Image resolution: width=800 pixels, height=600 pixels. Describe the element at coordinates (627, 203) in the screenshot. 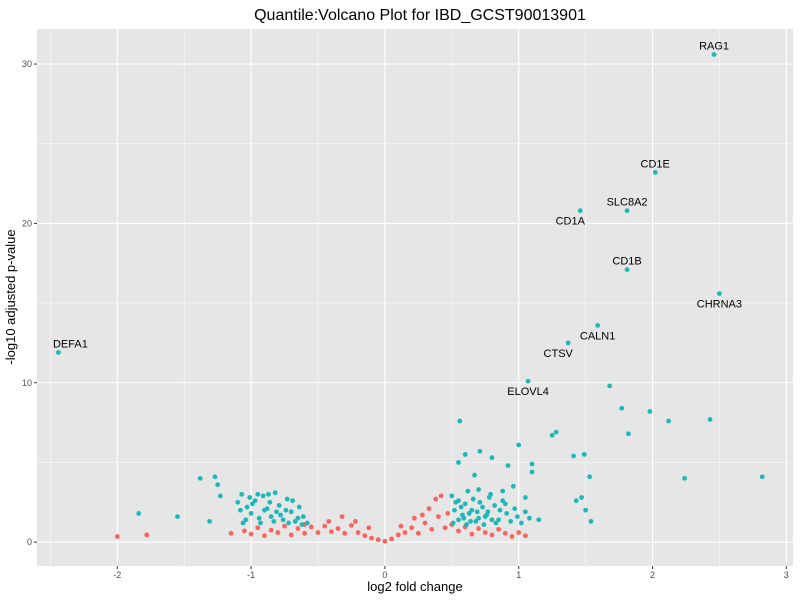

I see `point-label: SLC8A2` at that location.